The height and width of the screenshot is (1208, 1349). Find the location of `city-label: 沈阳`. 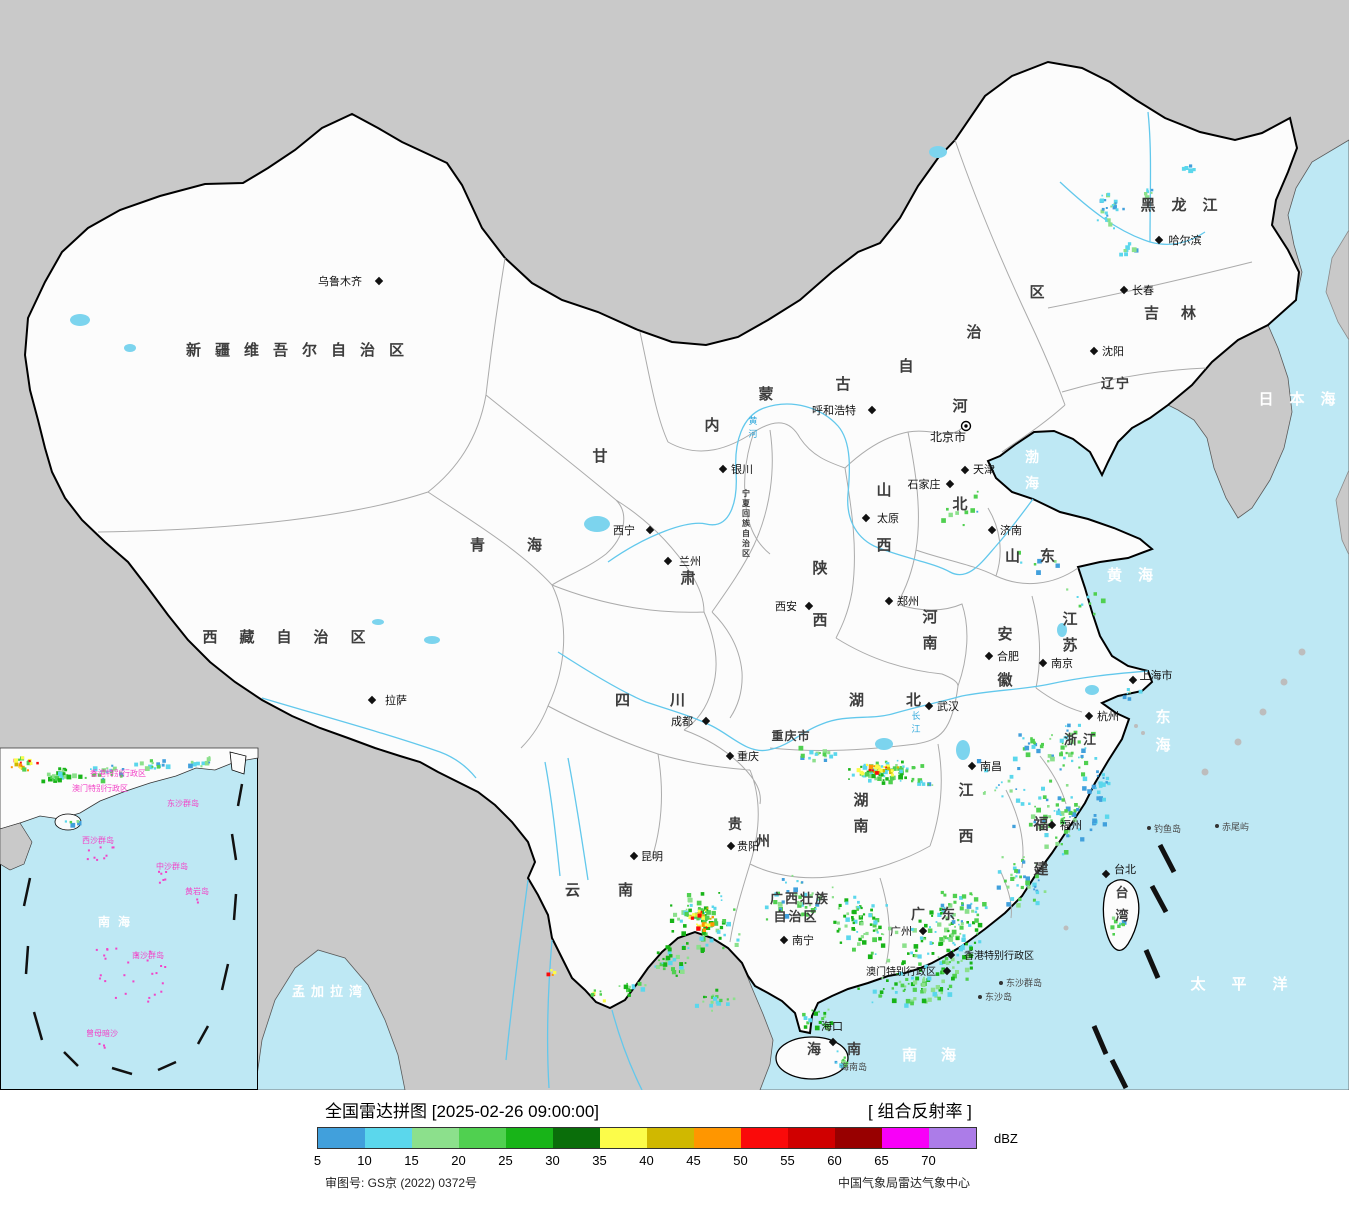

city-label: 沈阳 is located at coordinates (1113, 351).